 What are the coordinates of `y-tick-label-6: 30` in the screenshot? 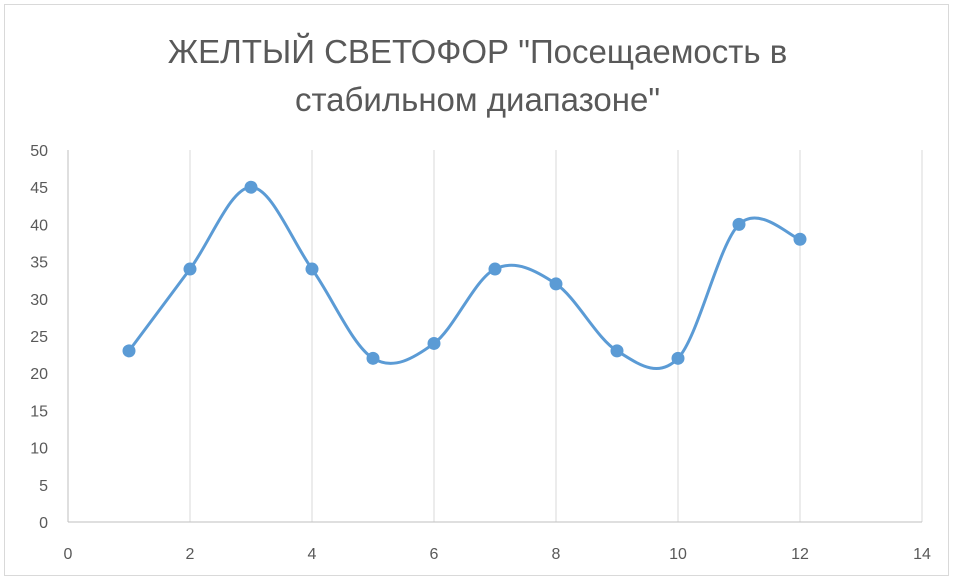 It's located at (39, 300).